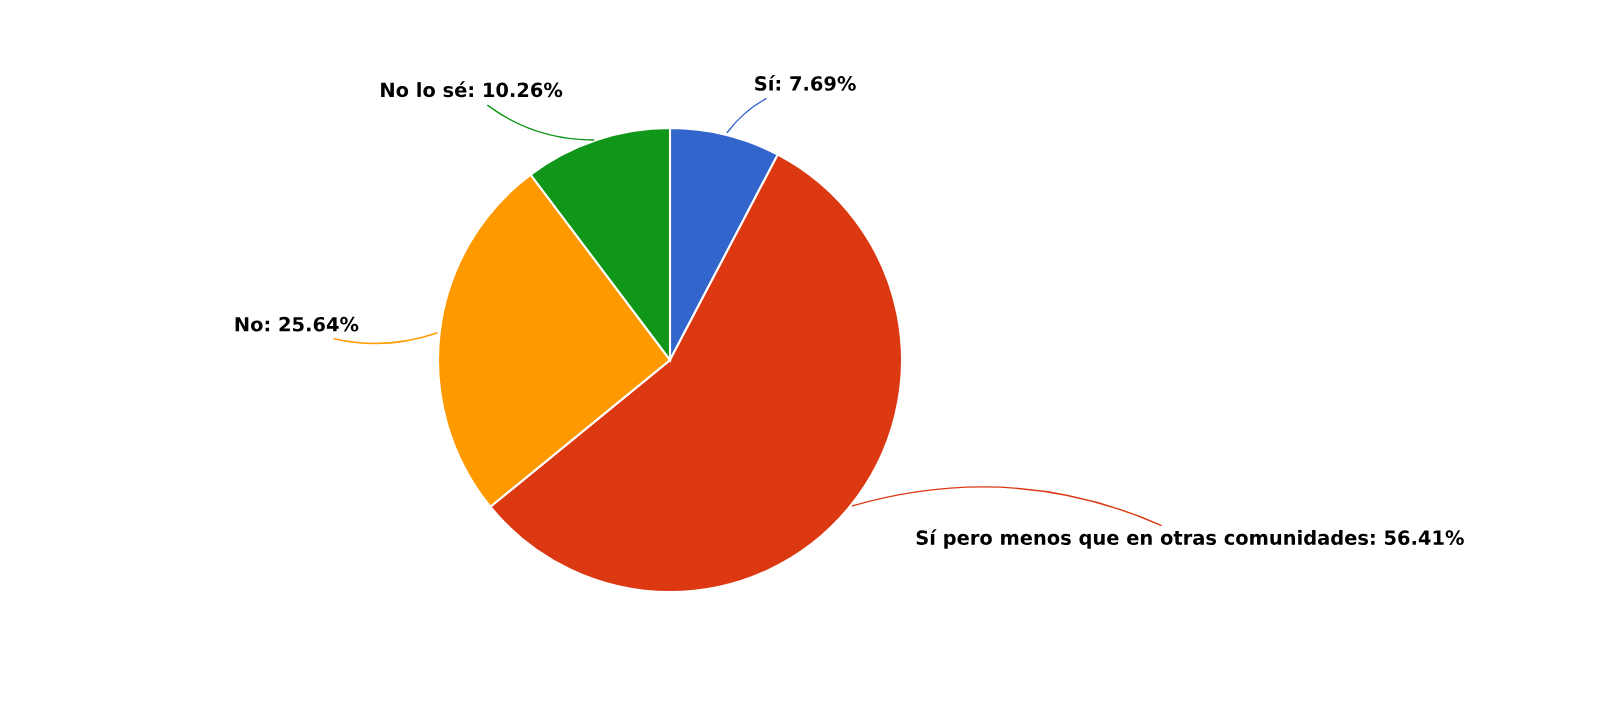  I want to click on slice-label: Sí pero menos que en otras comunidades: 56.41%, so click(1190, 539).